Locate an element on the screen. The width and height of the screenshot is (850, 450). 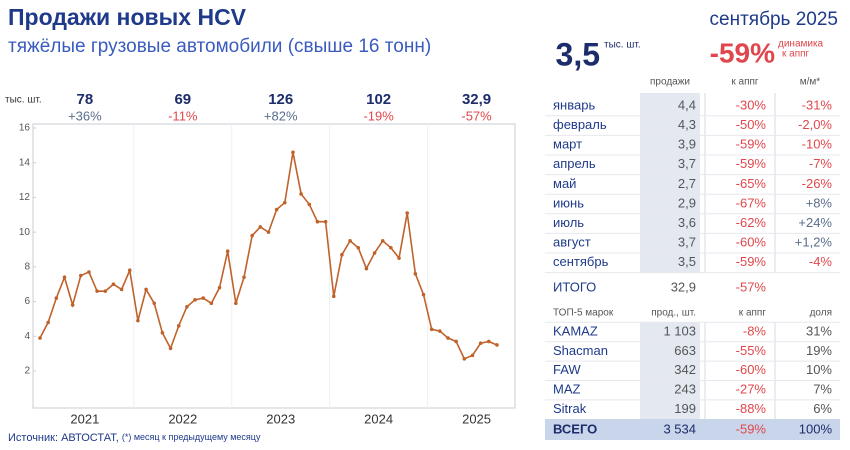
brand-total: 100% is located at coordinates (816, 428).